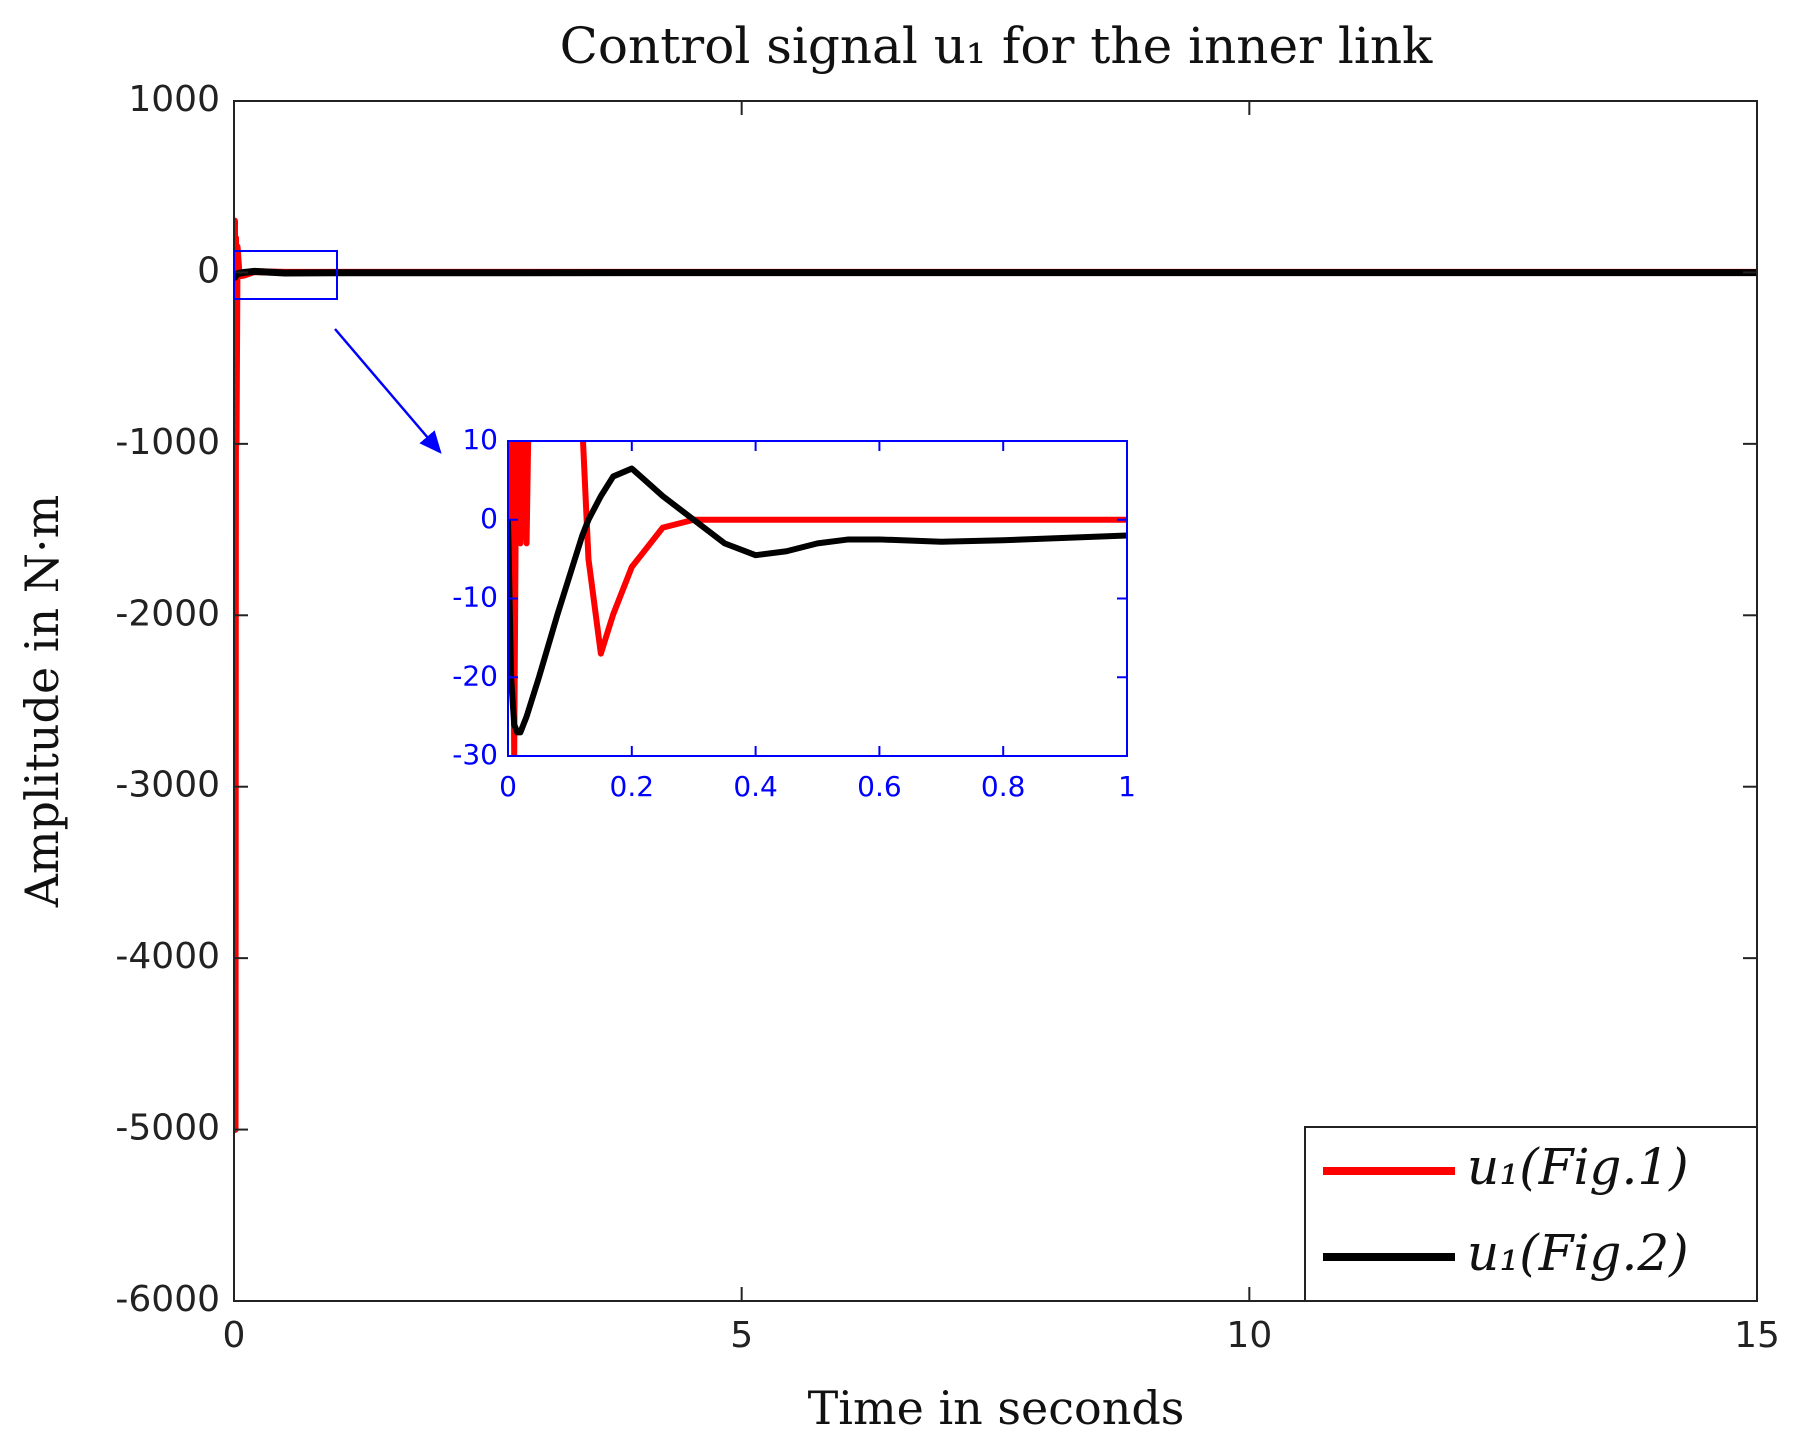 This screenshot has height=1449, width=1797. Describe the element at coordinates (174, 99) in the screenshot. I see `y-tick-label: 1000` at that location.